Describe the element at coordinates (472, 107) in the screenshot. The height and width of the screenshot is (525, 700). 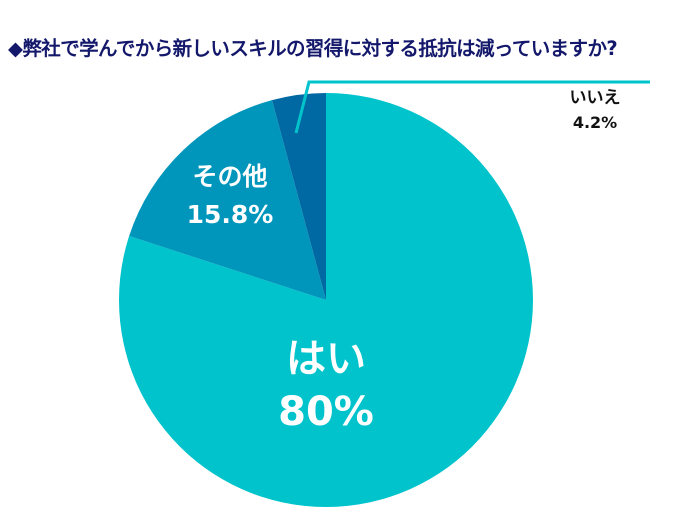
I see `leader-line` at that location.